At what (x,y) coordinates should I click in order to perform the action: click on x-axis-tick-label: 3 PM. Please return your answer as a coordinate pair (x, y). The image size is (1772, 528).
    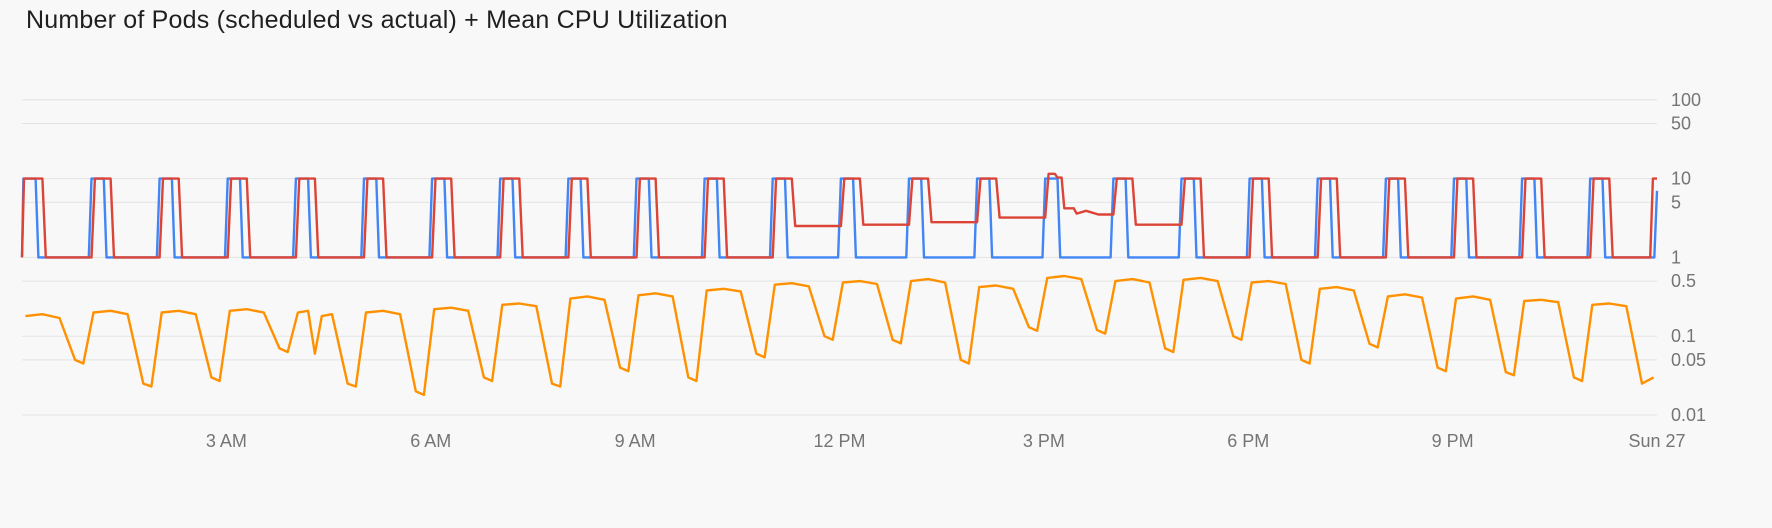
    Looking at the image, I should click on (1044, 441).